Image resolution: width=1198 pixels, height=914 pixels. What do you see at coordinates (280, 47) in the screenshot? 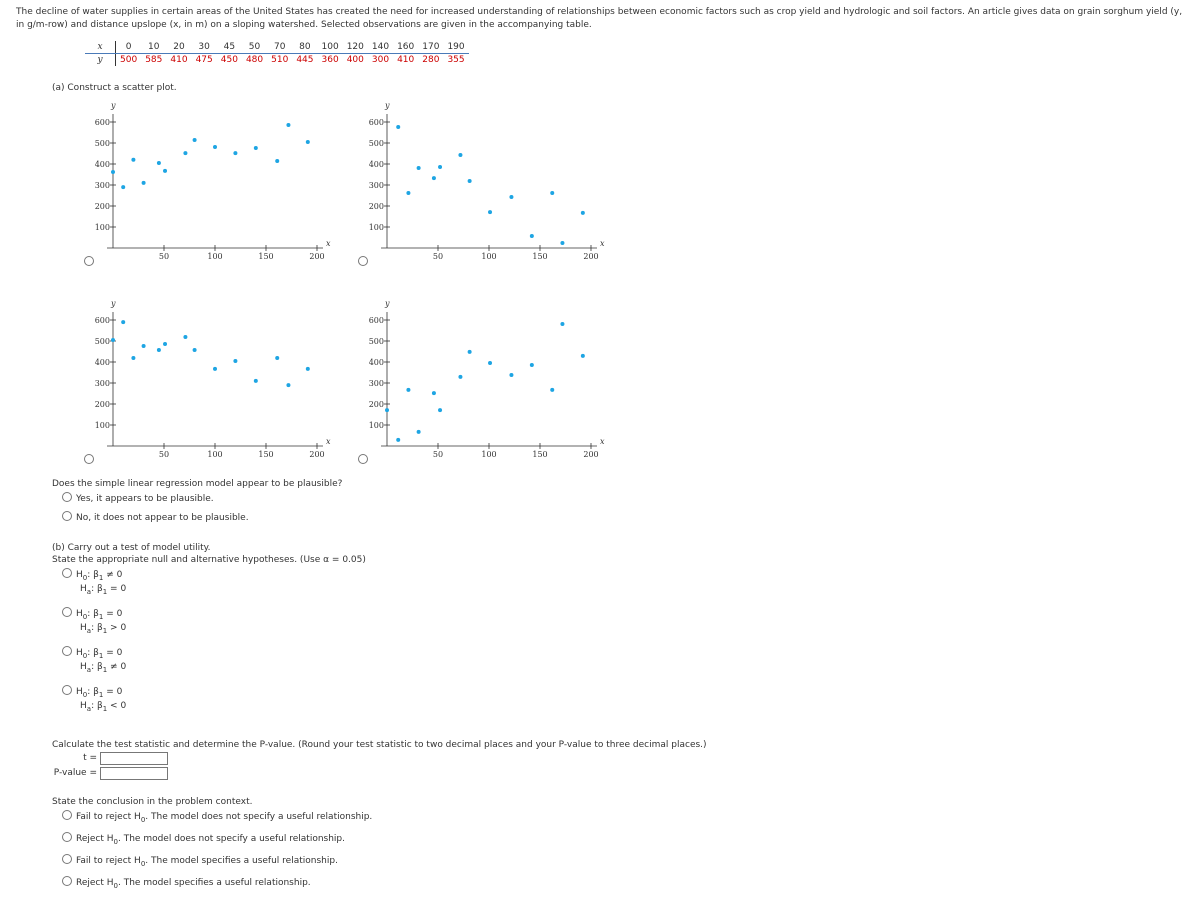
I see `cell: 70` at bounding box center [280, 47].